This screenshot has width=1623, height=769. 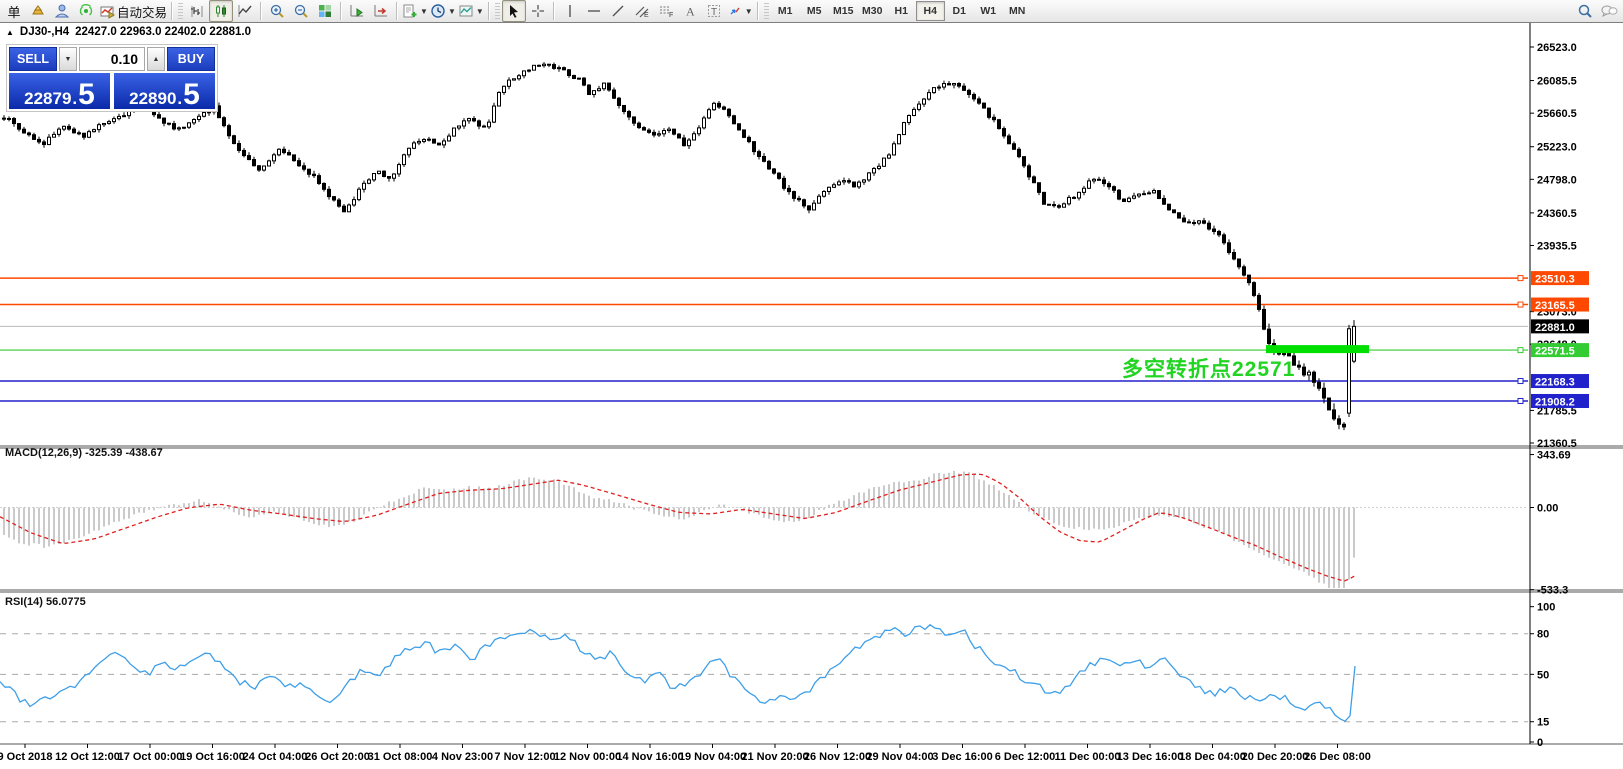 I want to click on svg-text: E, so click(x=646, y=15).